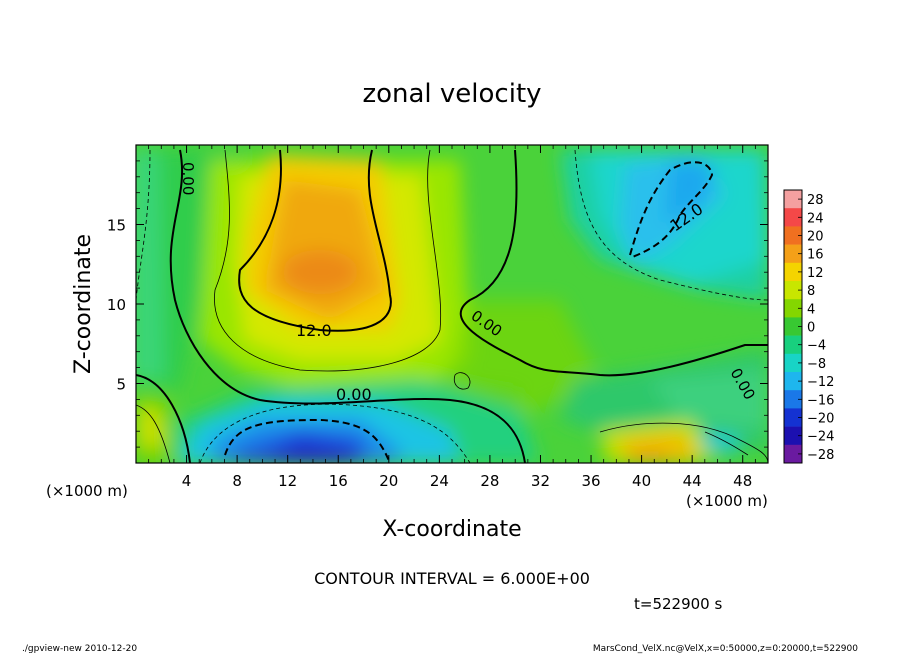 The height and width of the screenshot is (654, 904). I want to click on x-tick-label: 48, so click(742, 481).